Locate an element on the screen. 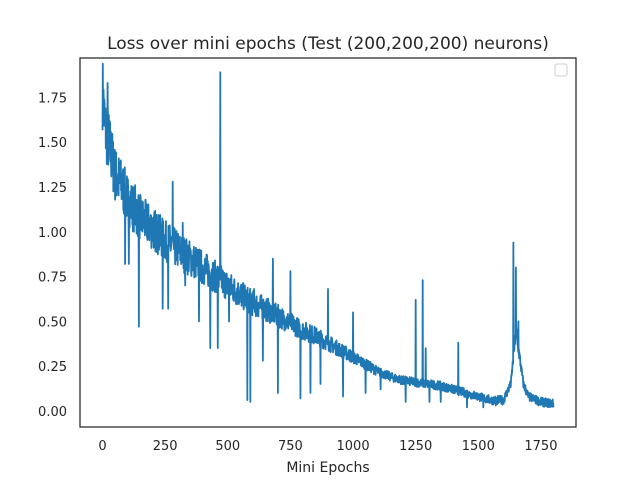  y-tick-label: 1.75 is located at coordinates (52, 98).